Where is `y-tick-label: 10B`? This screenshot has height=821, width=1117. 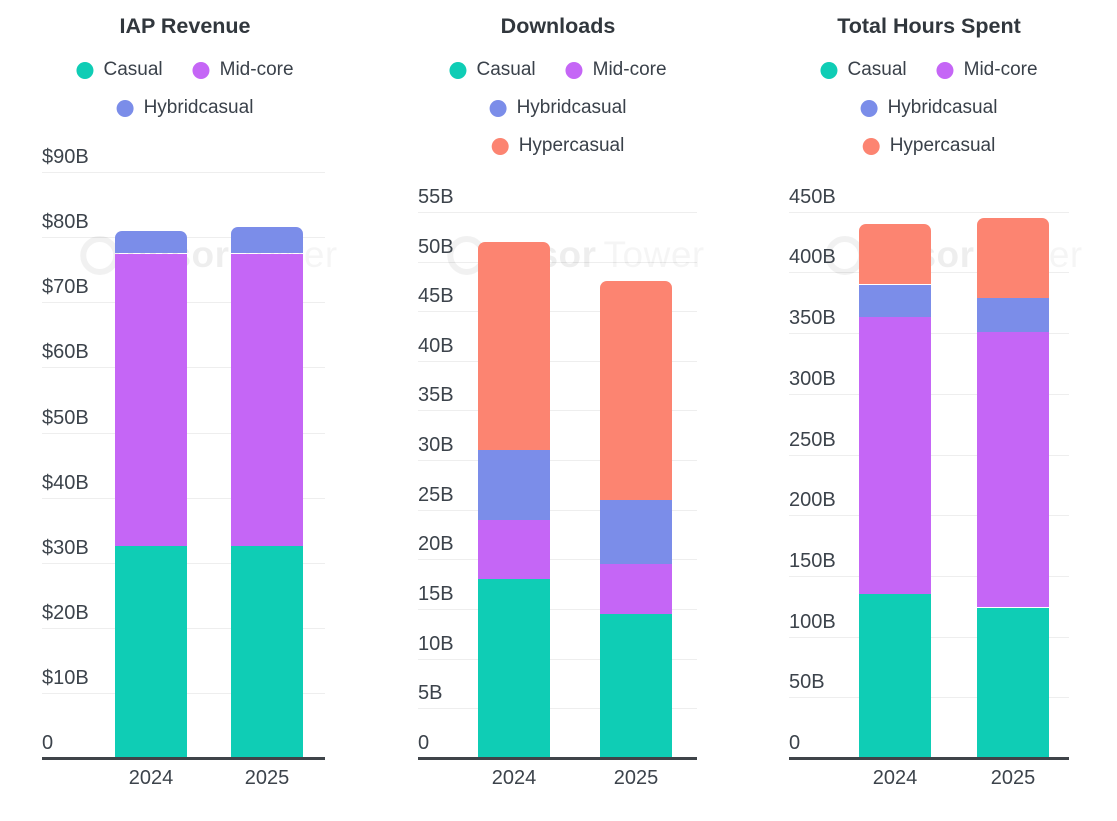 y-tick-label: 10B is located at coordinates (436, 643).